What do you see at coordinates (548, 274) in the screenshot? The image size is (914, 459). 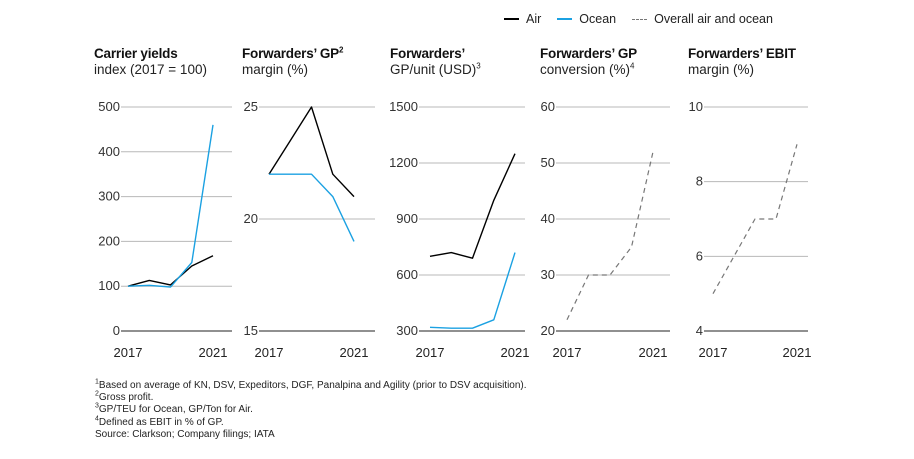 I see `y-tick-label: 30` at bounding box center [548, 274].